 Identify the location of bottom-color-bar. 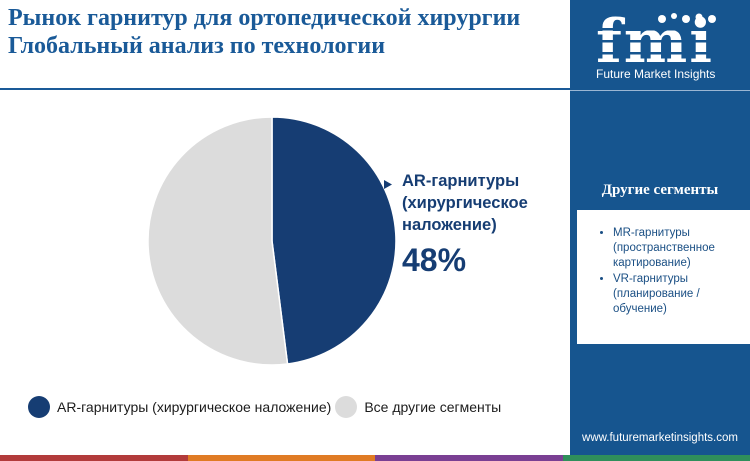
(375, 458).